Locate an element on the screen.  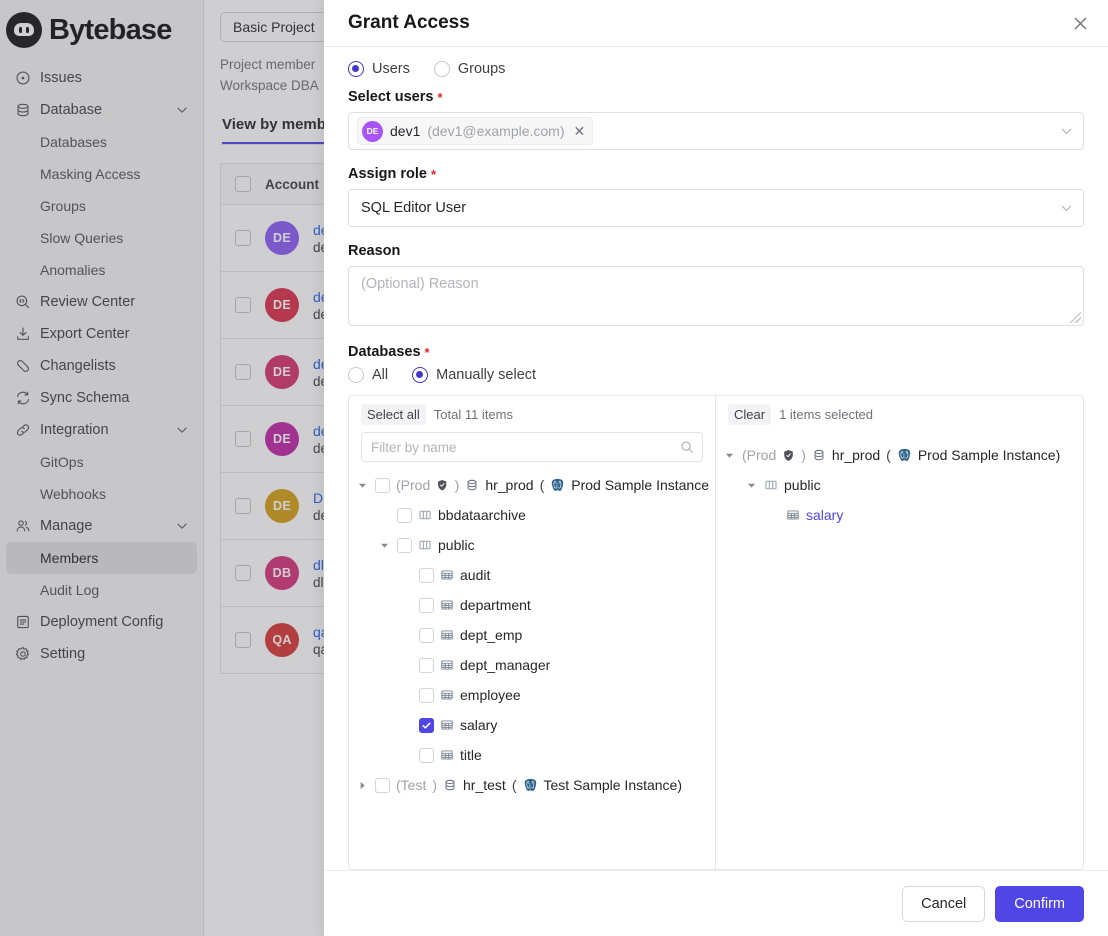
sidebar-item-masking-access: Masking Access is located at coordinates (101, 174).